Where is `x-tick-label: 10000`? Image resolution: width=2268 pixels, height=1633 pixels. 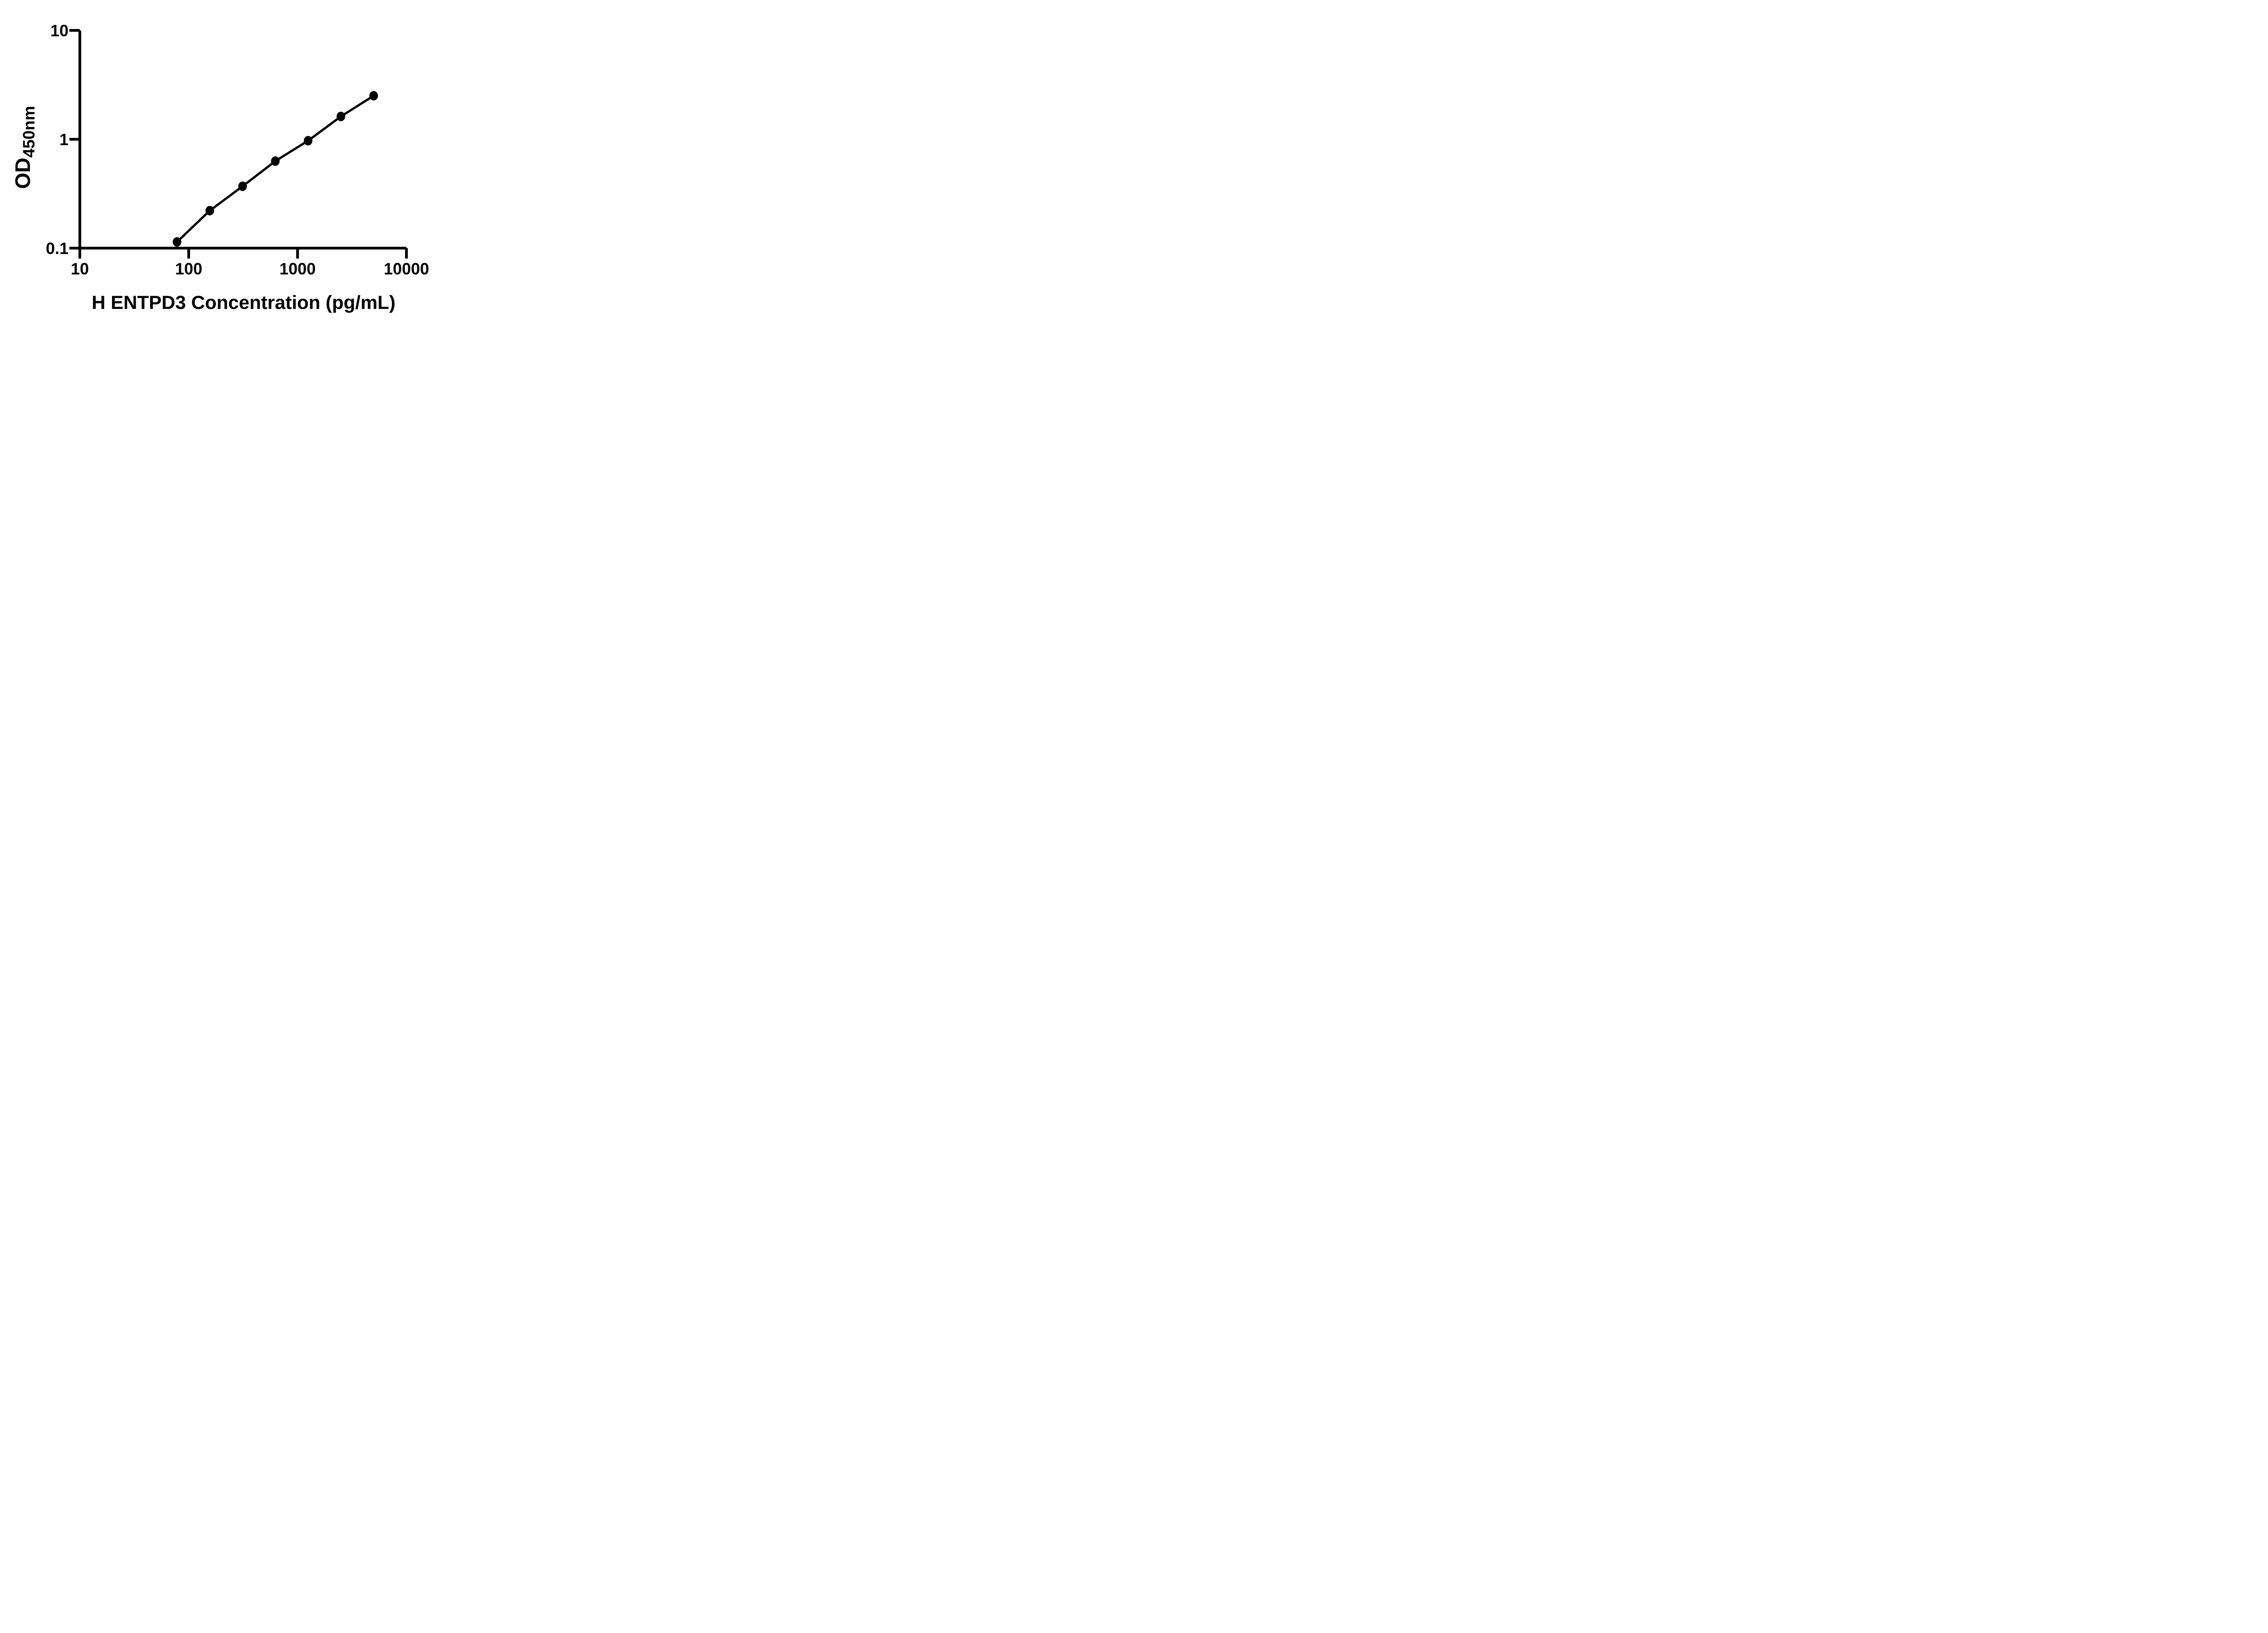
x-tick-label: 10000 is located at coordinates (407, 268).